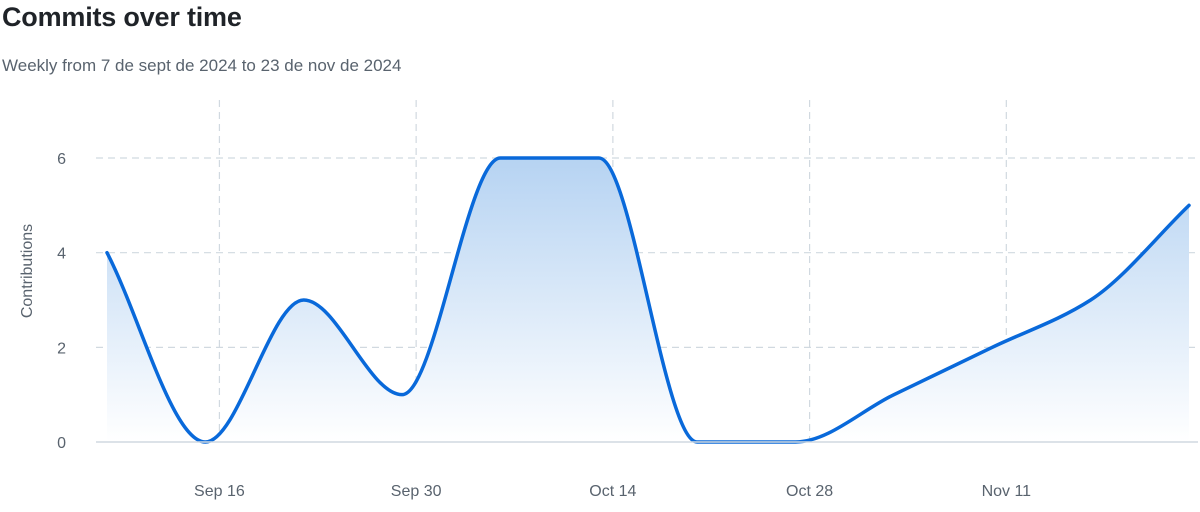 The image size is (1200, 512). What do you see at coordinates (122, 17) in the screenshot?
I see `chart-title: Commits over time` at bounding box center [122, 17].